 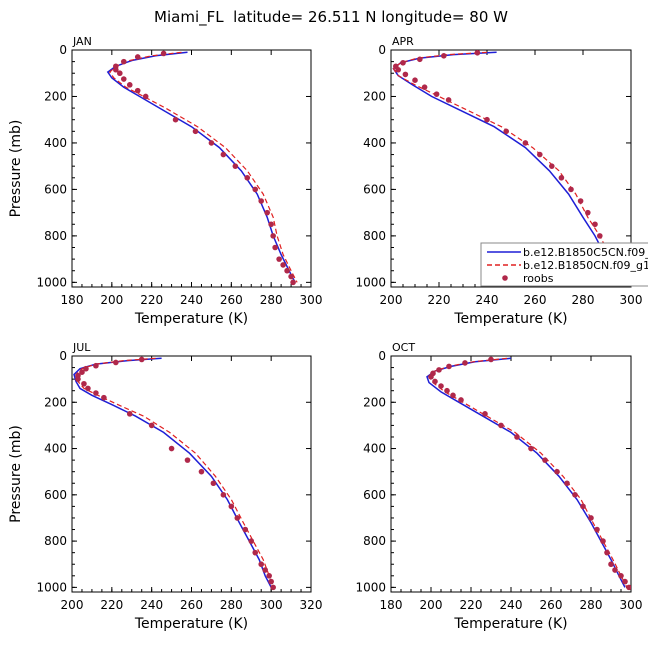 I want to click on legend-box, so click(x=564, y=264).